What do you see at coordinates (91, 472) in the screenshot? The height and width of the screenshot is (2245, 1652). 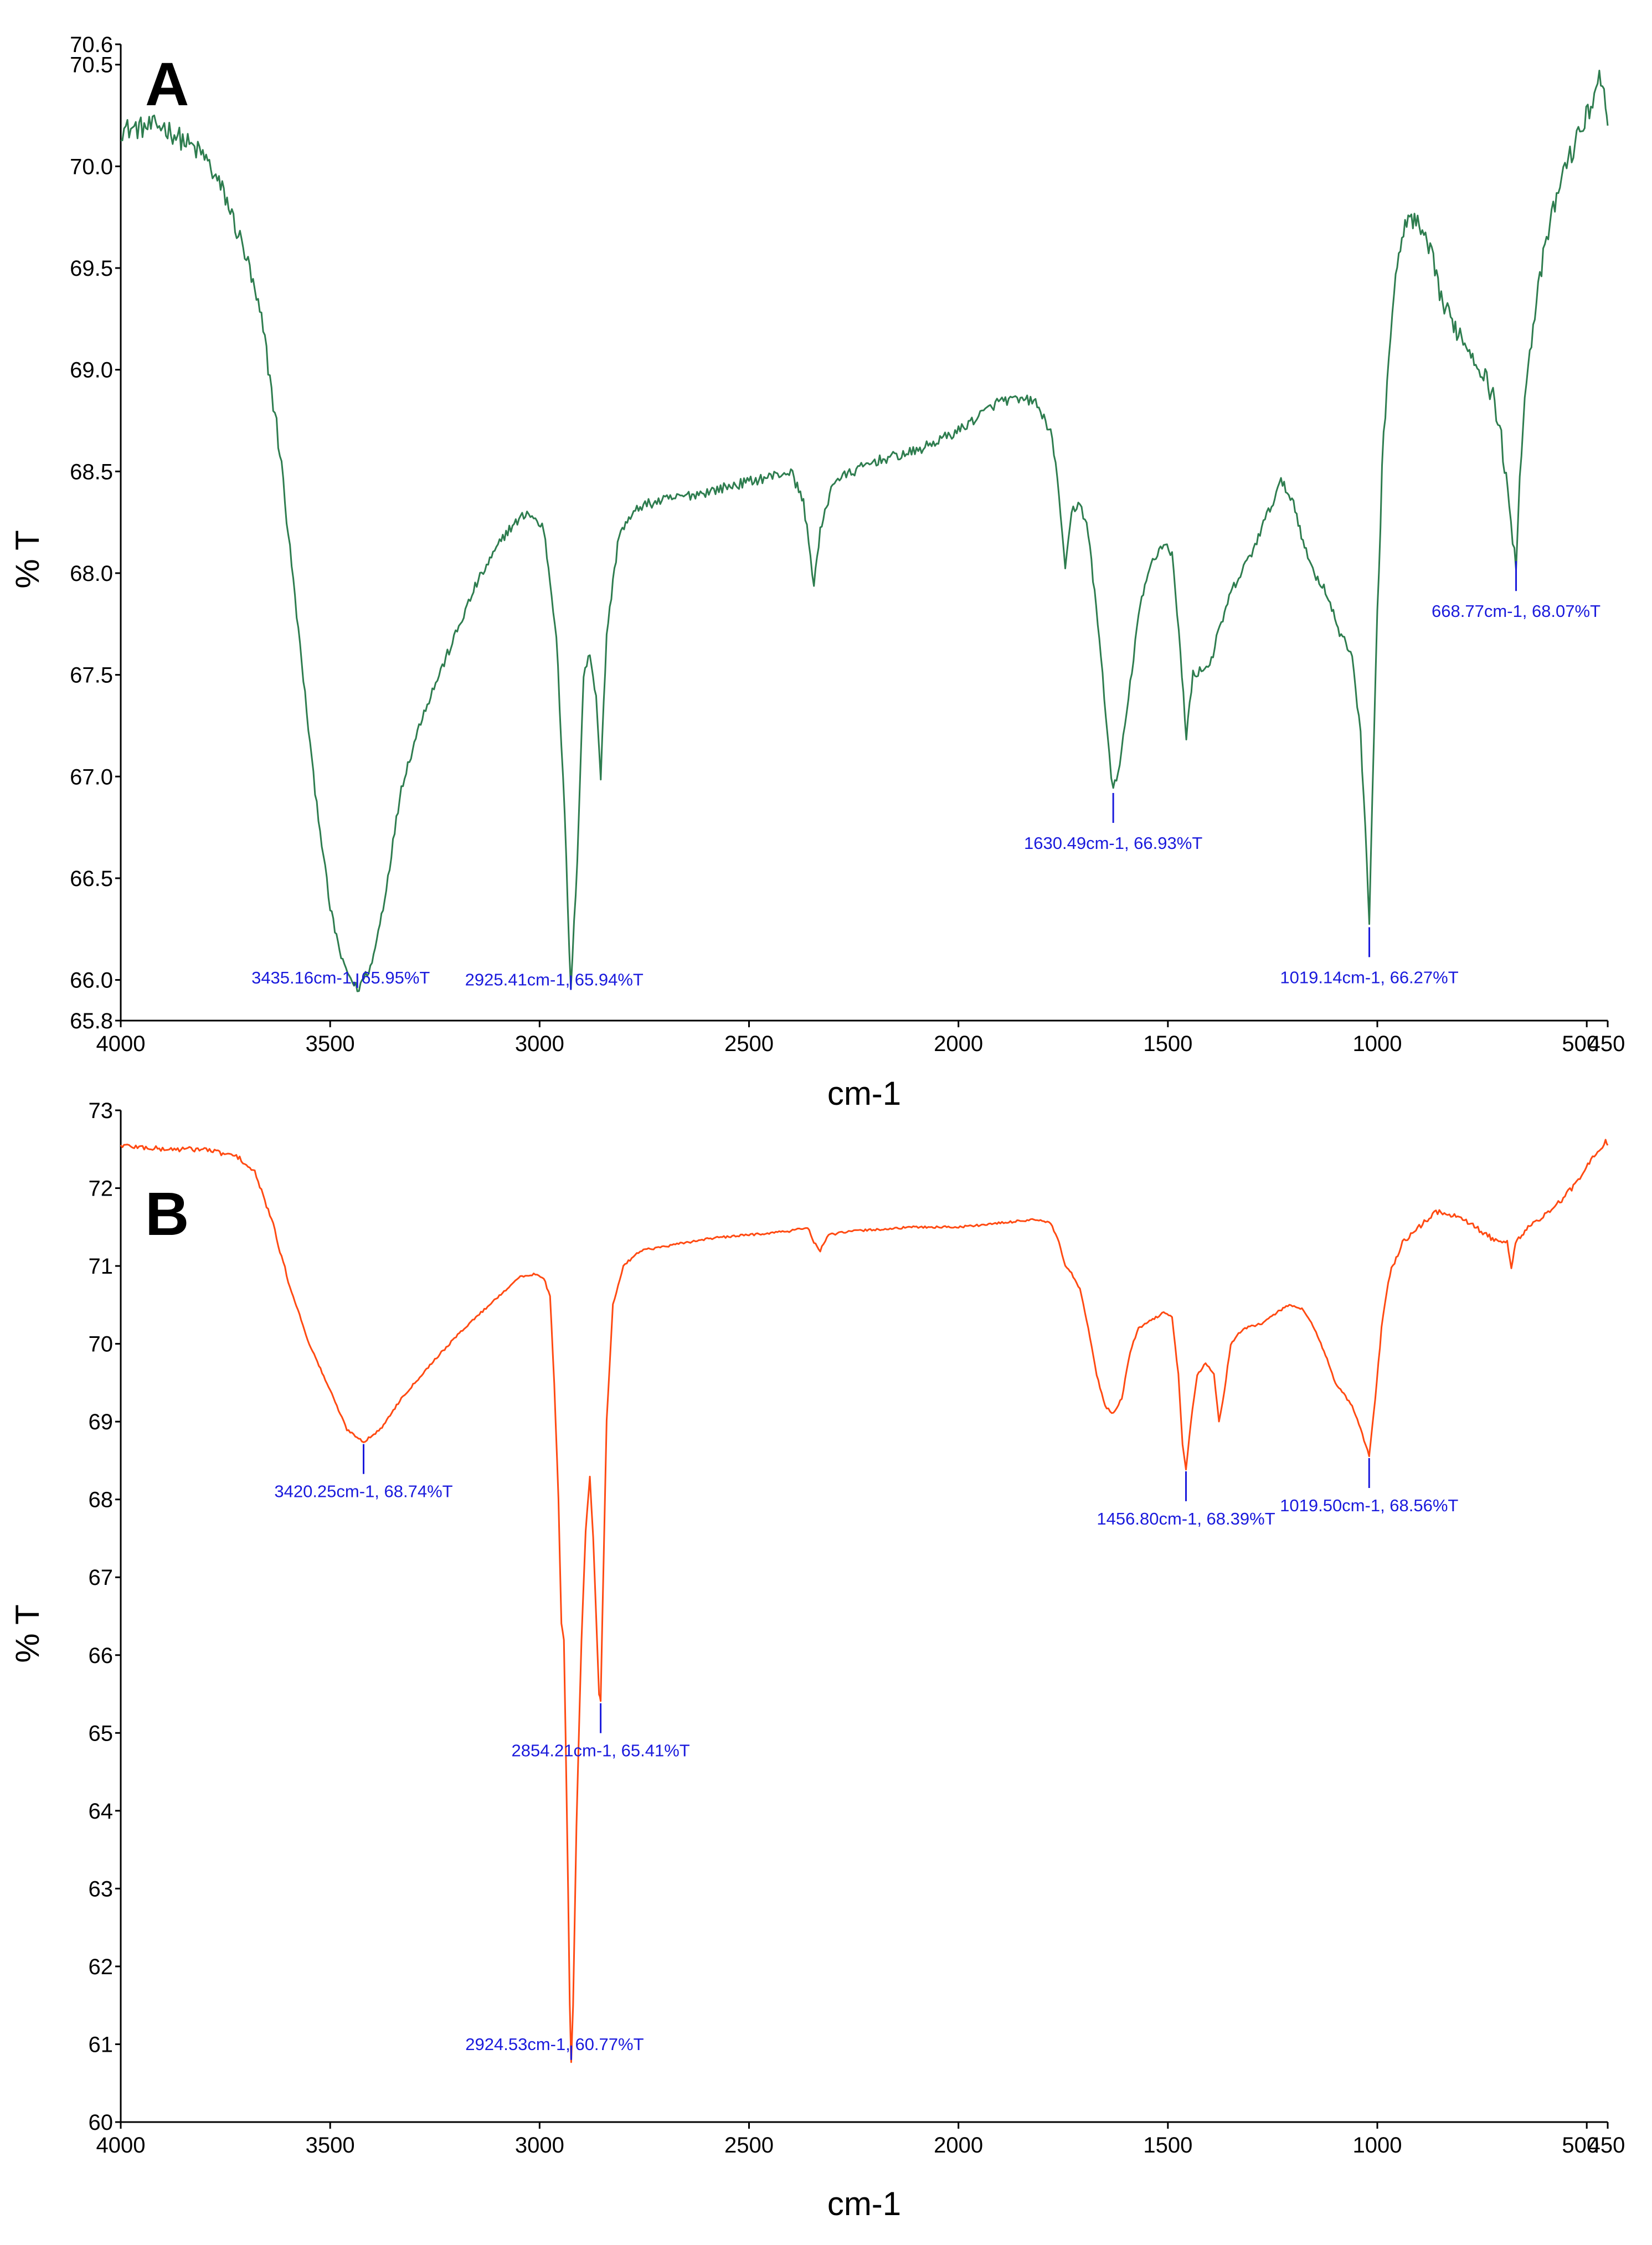 I see `y-tick-label: 68.5` at bounding box center [91, 472].